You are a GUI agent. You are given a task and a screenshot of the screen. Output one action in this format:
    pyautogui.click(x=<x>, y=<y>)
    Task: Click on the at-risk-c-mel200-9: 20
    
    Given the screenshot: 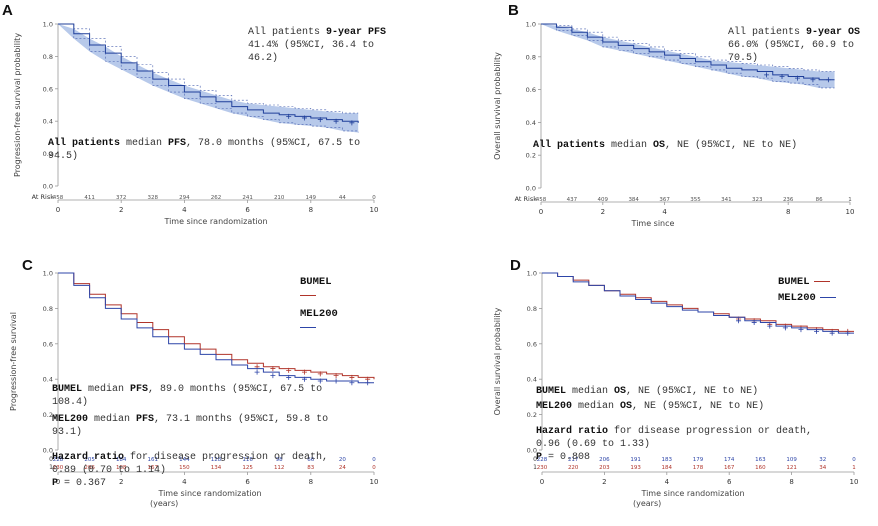 What is the action you would take?
    pyautogui.click(x=342, y=460)
    